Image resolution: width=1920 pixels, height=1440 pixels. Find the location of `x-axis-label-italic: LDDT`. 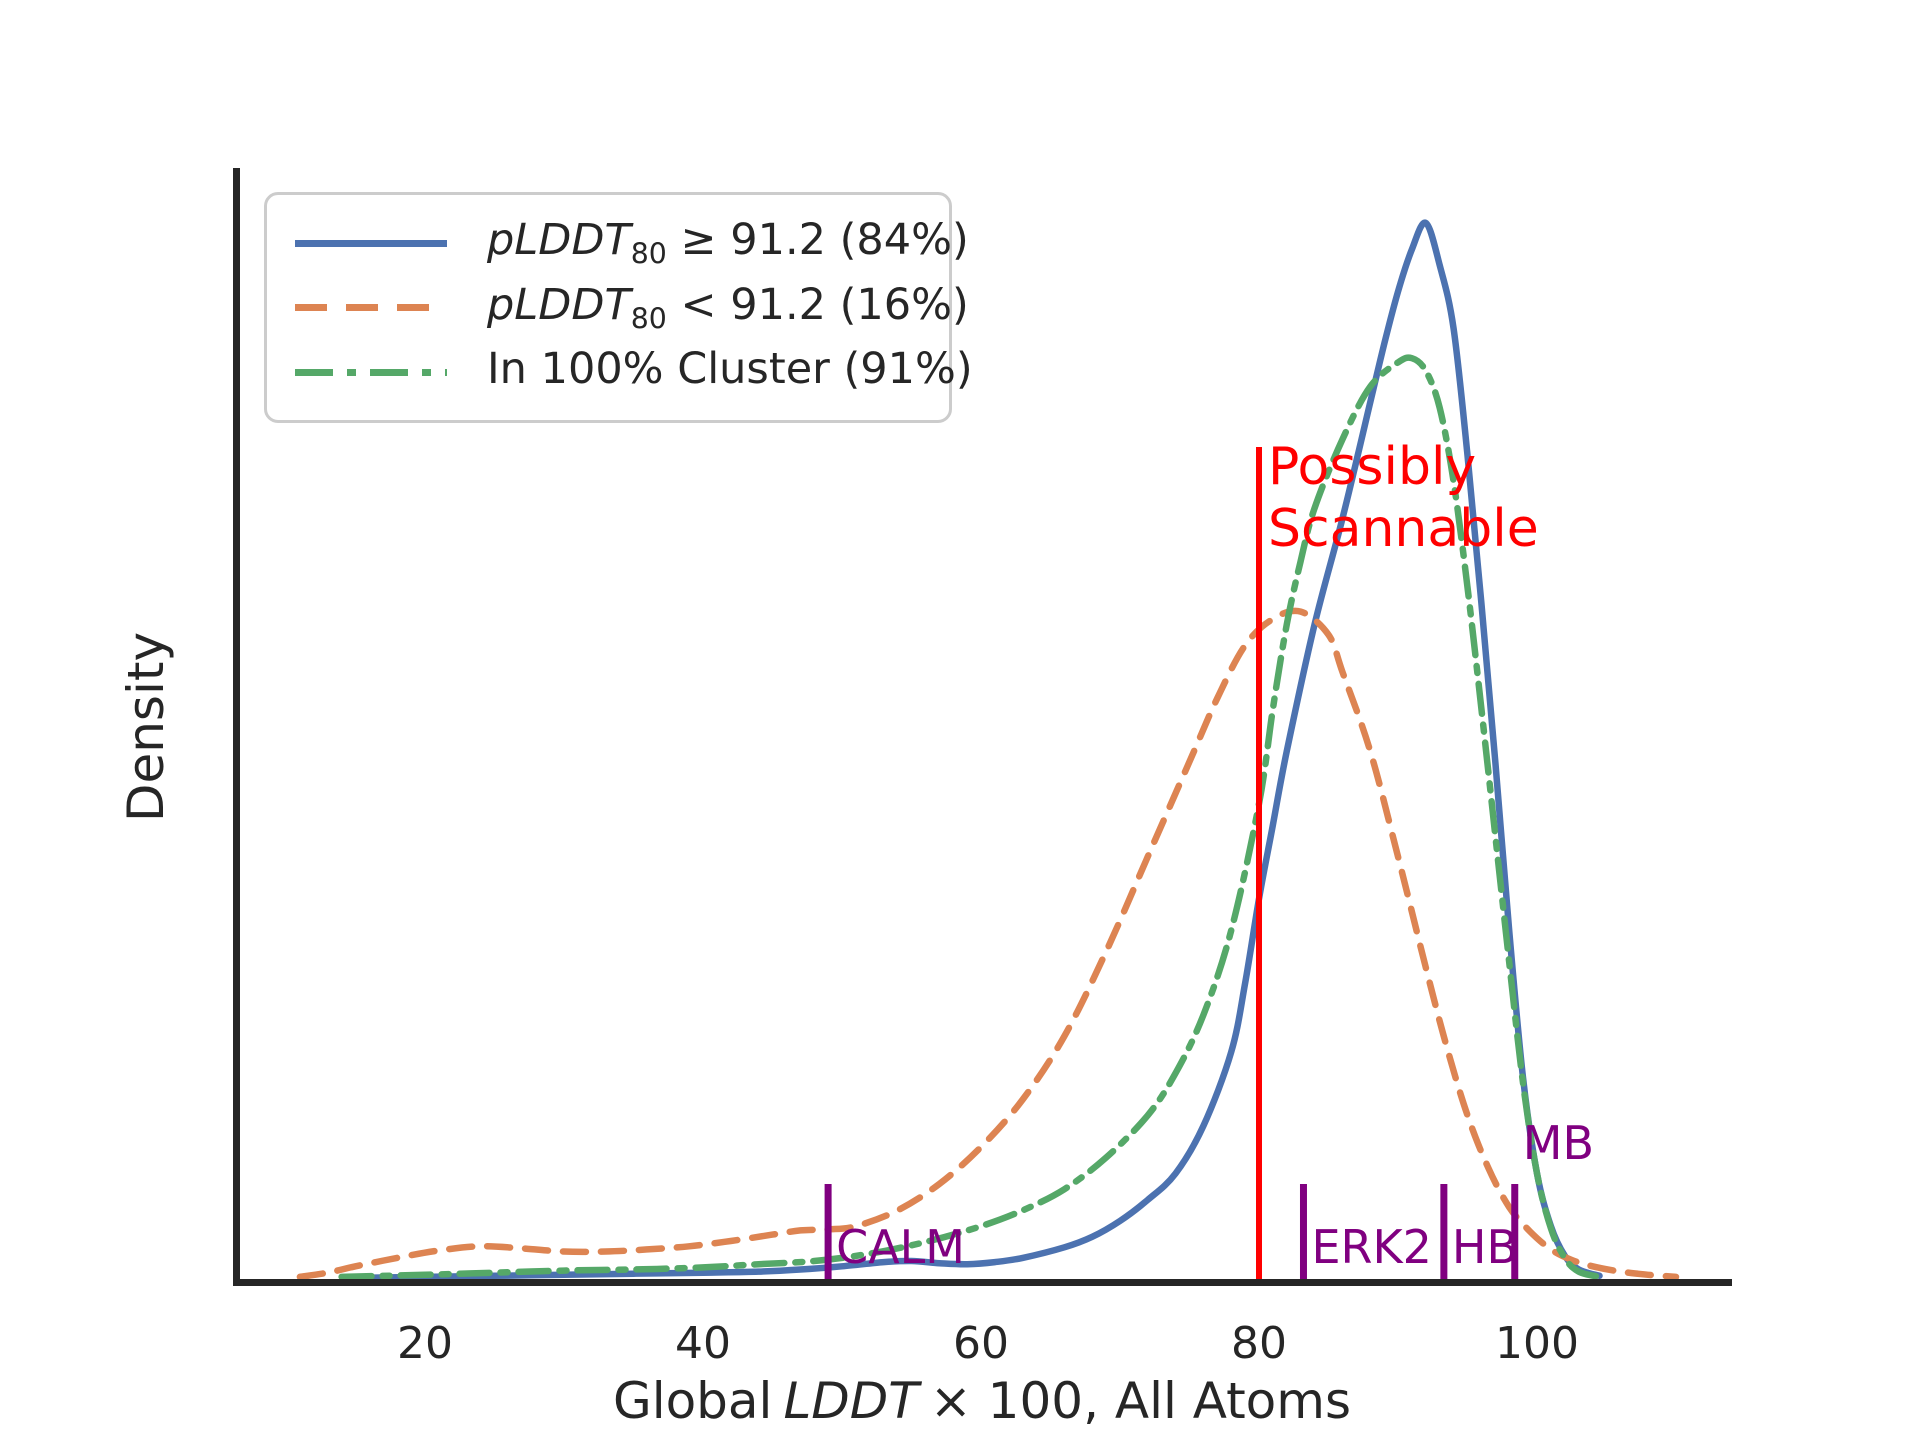

x-axis-label-italic: LDDT is located at coordinates (851, 1401).